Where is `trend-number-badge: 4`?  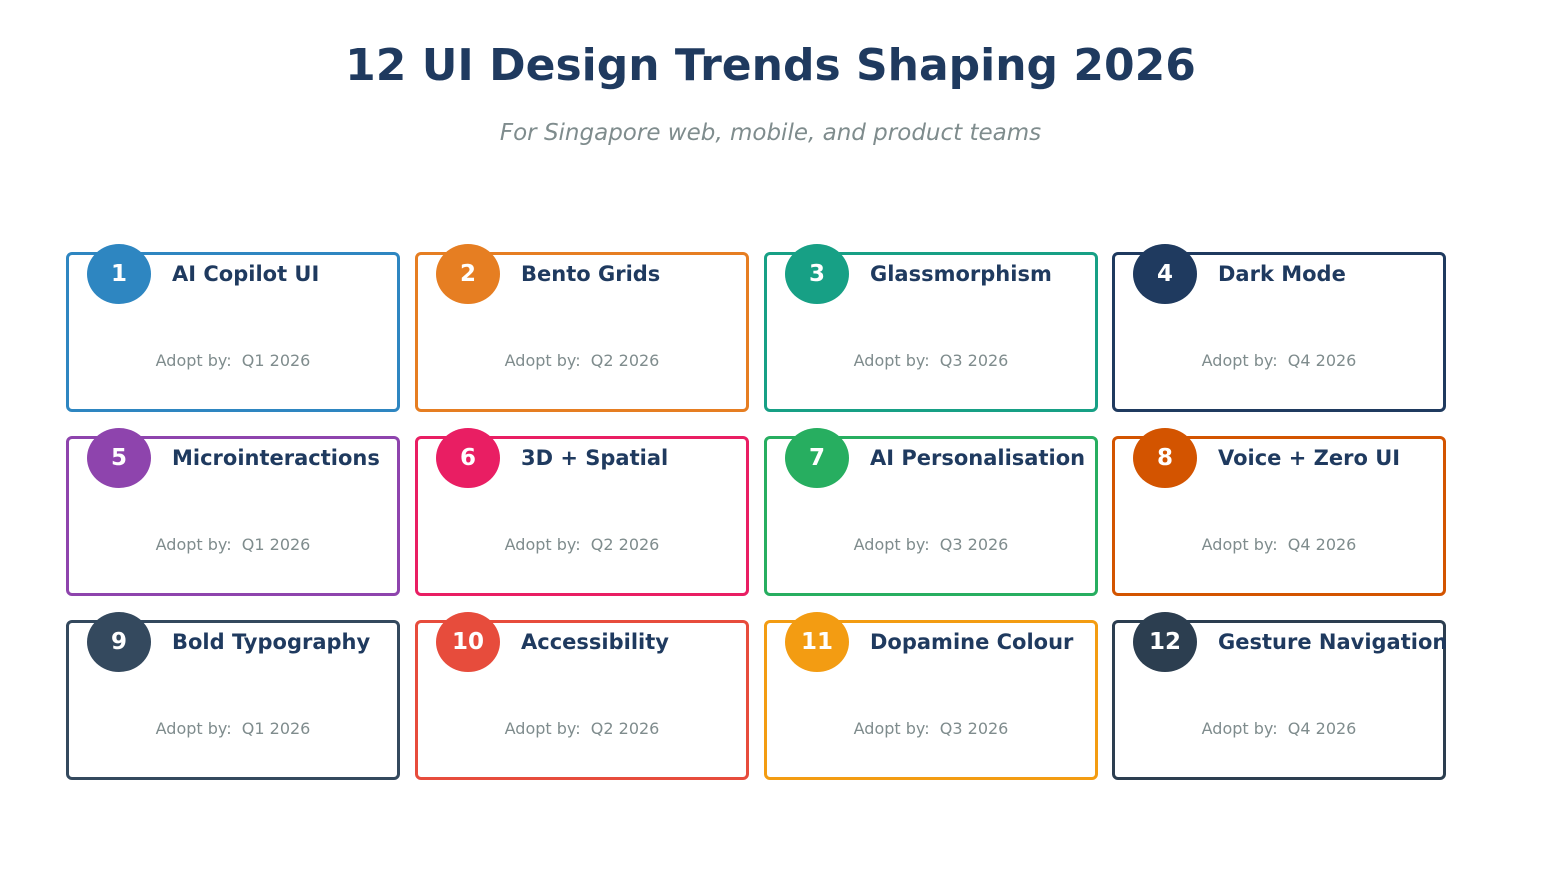
trend-number-badge: 4 is located at coordinates (1165, 274).